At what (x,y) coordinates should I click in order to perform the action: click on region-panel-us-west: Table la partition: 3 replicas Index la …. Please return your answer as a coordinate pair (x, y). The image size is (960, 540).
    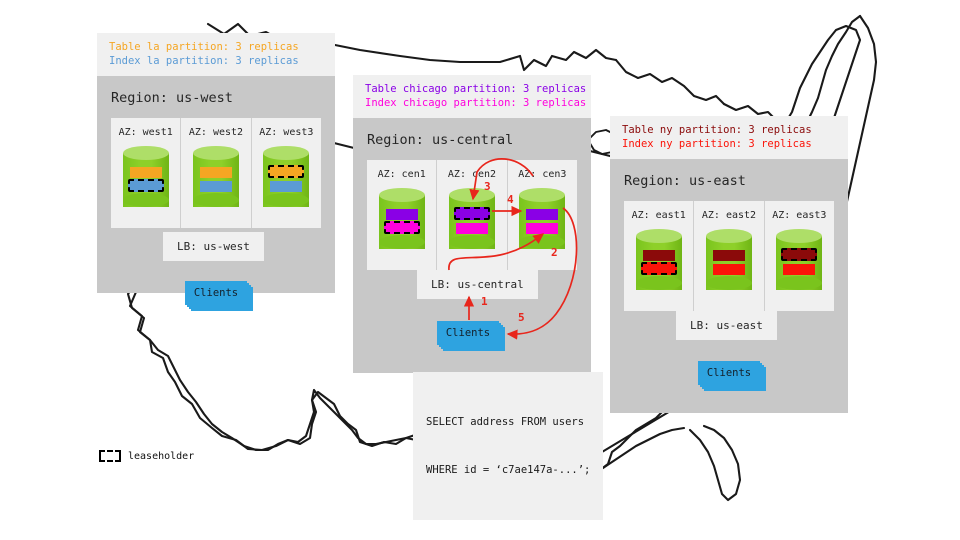
    Looking at the image, I should click on (216, 163).